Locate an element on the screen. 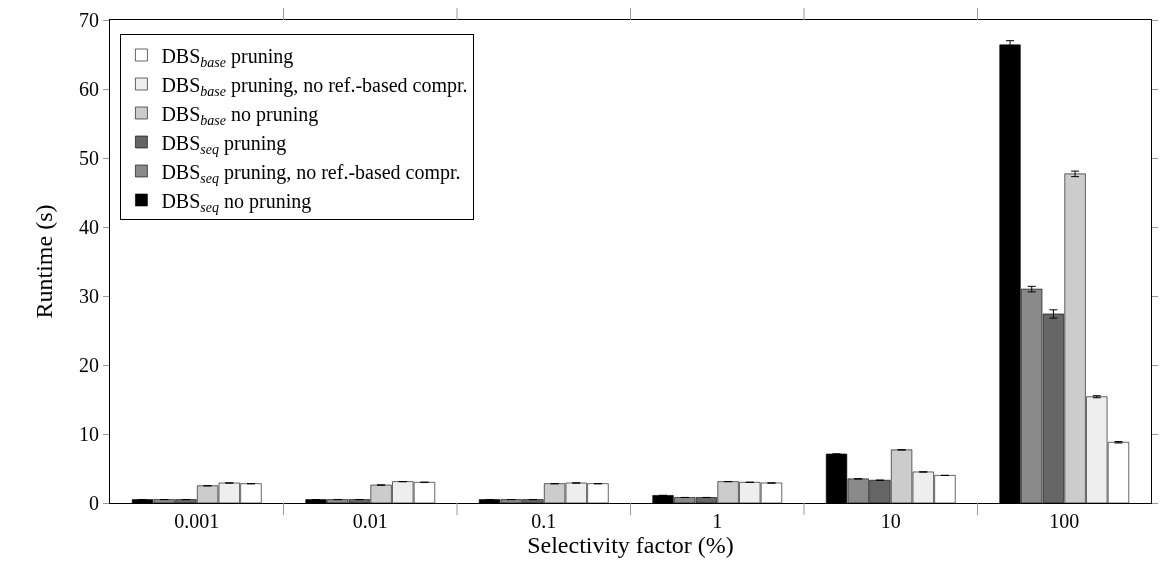  x-tick-label: 0.001 is located at coordinates (197, 521).